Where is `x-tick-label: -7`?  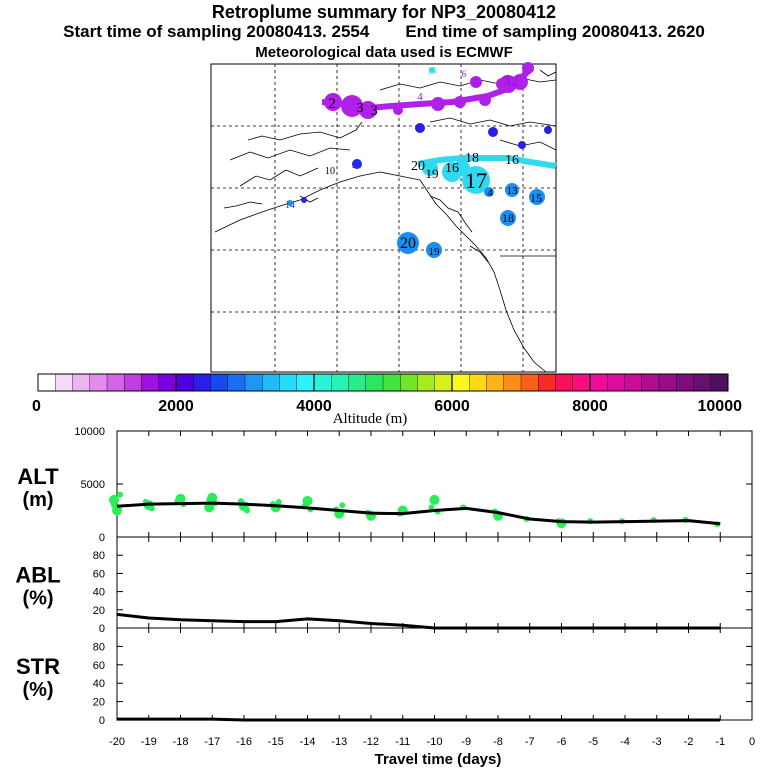
x-tick-label: -7 is located at coordinates (530, 742).